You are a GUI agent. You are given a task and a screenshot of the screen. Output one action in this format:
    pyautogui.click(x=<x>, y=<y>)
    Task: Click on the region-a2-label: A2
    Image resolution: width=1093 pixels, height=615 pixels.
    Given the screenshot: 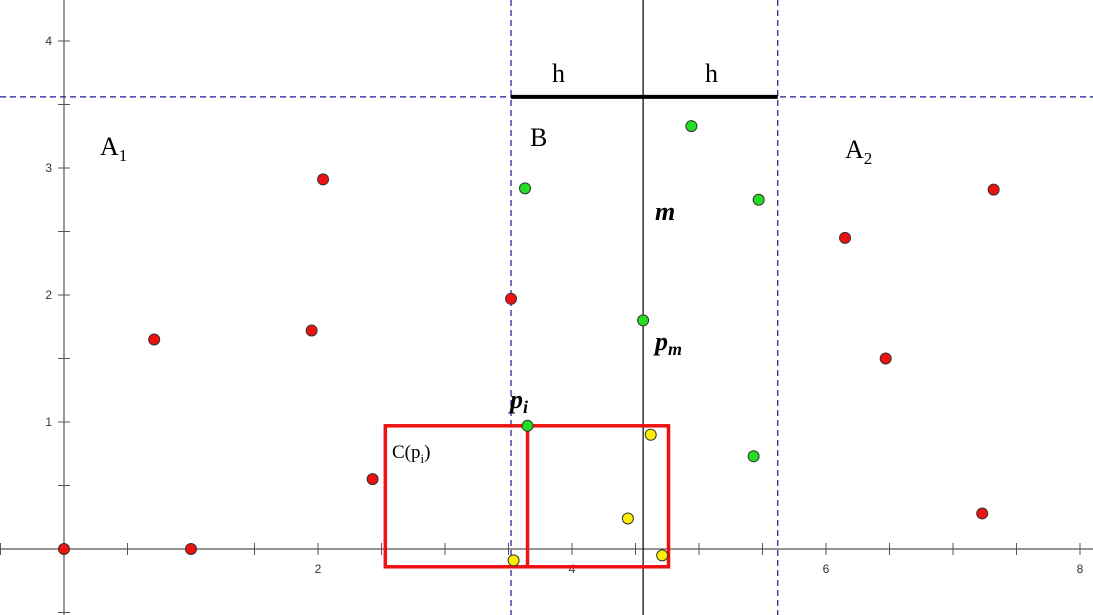 What is the action you would take?
    pyautogui.click(x=858, y=151)
    